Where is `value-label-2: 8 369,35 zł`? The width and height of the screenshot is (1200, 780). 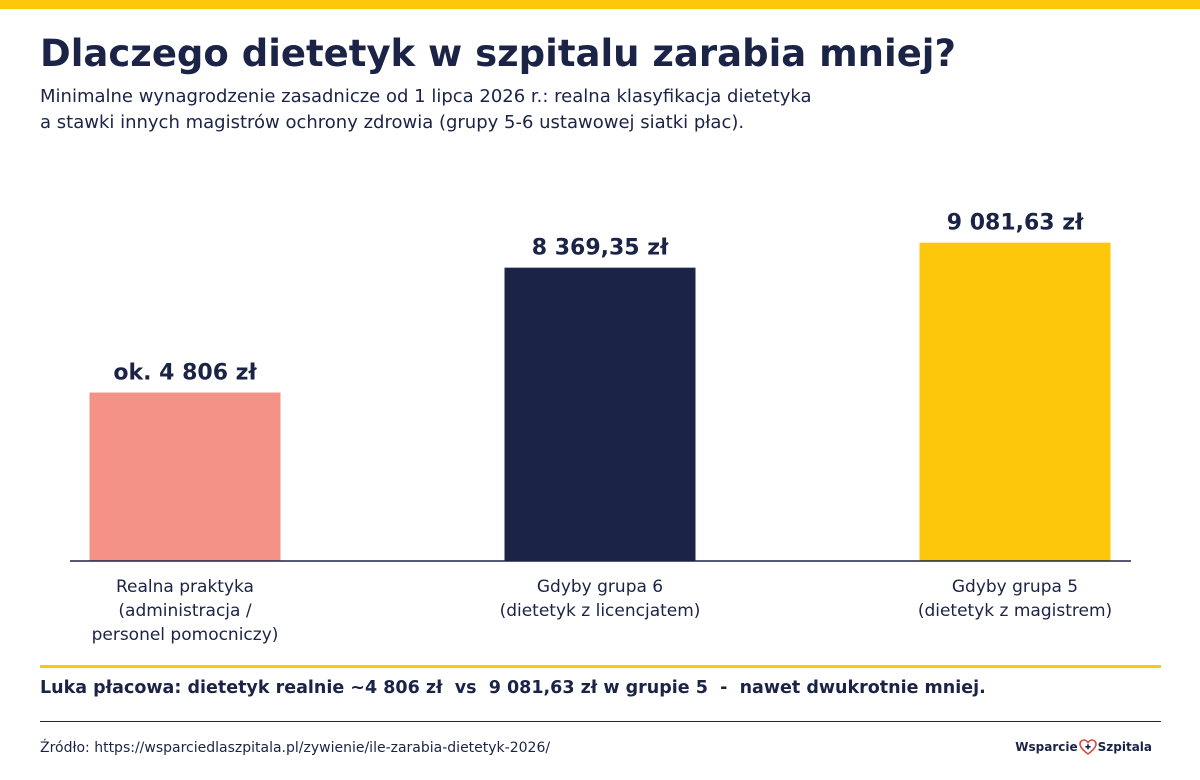
value-label-2: 8 369,35 zł is located at coordinates (600, 248).